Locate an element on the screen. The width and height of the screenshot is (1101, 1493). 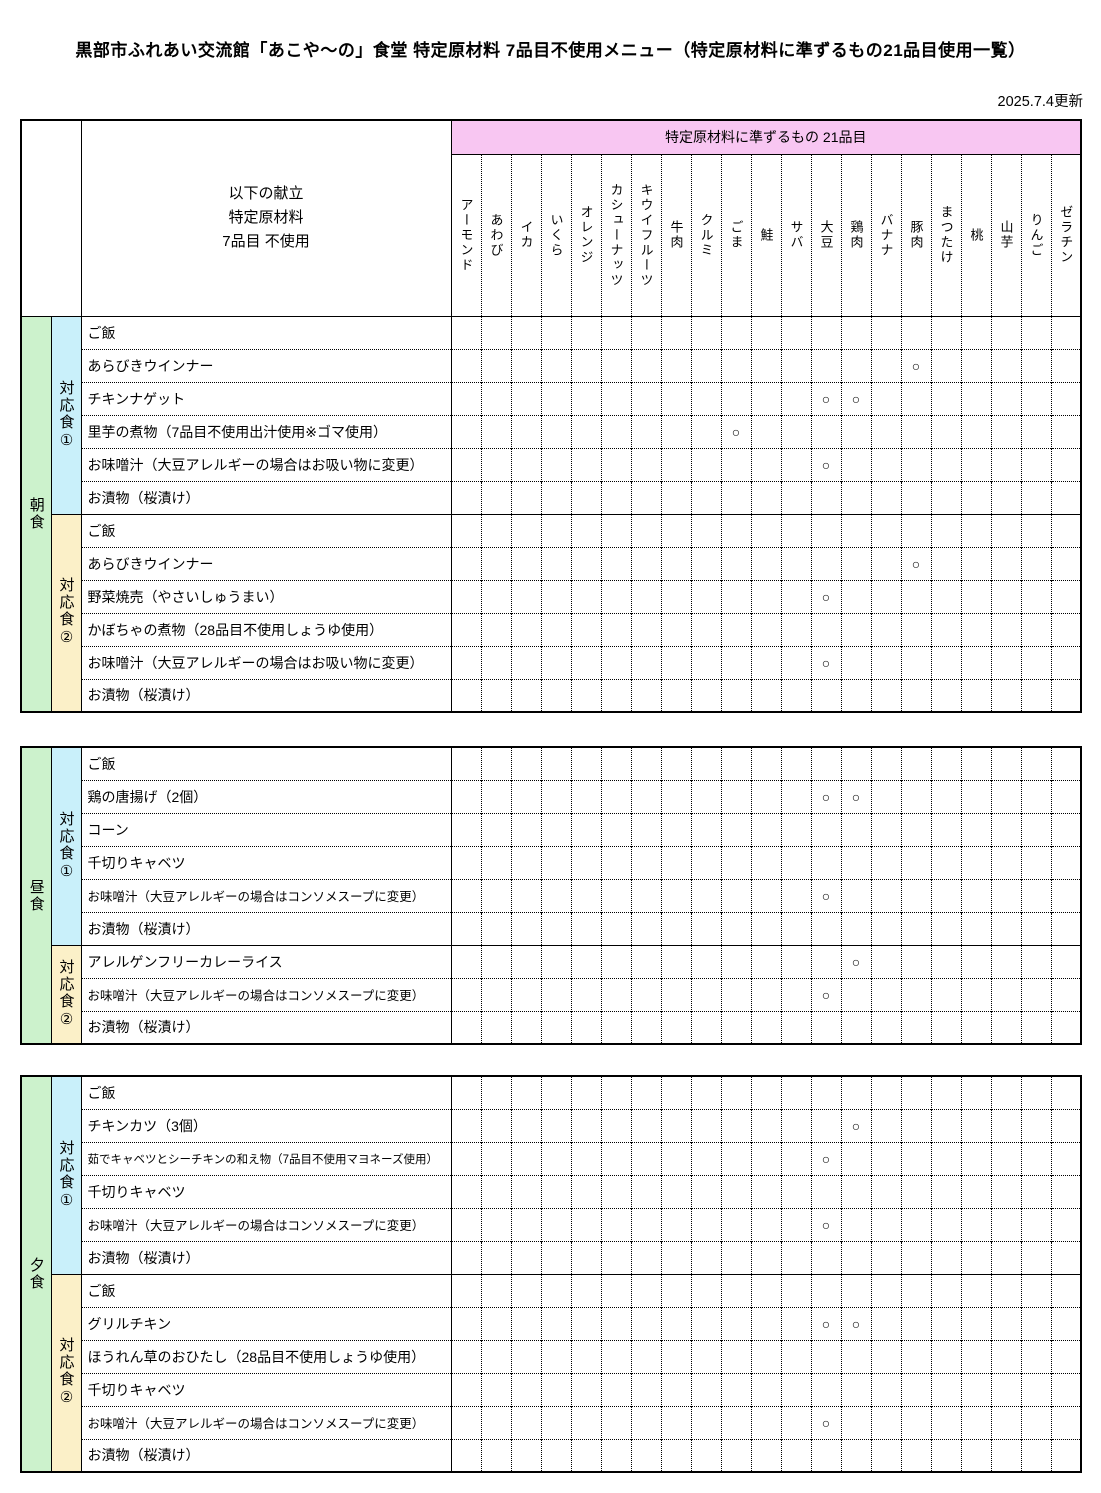
menu-row: あらびきウインナー ○ is located at coordinates (551, 365).